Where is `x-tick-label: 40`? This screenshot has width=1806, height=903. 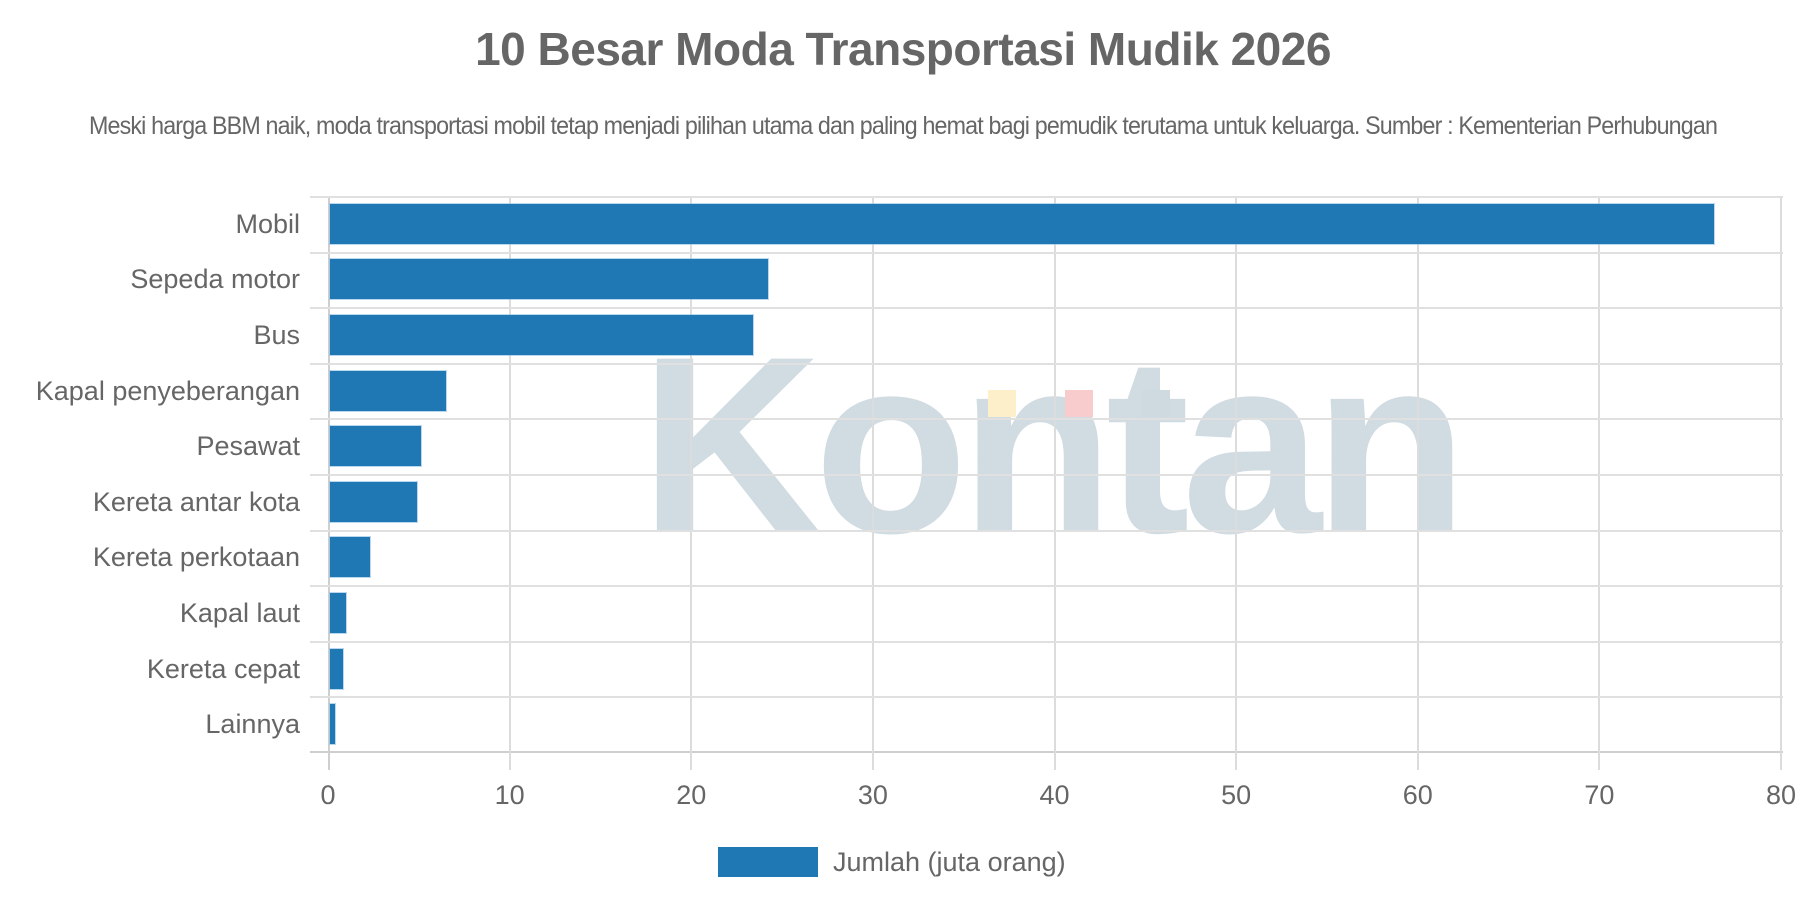
x-tick-label: 40 is located at coordinates (1054, 795).